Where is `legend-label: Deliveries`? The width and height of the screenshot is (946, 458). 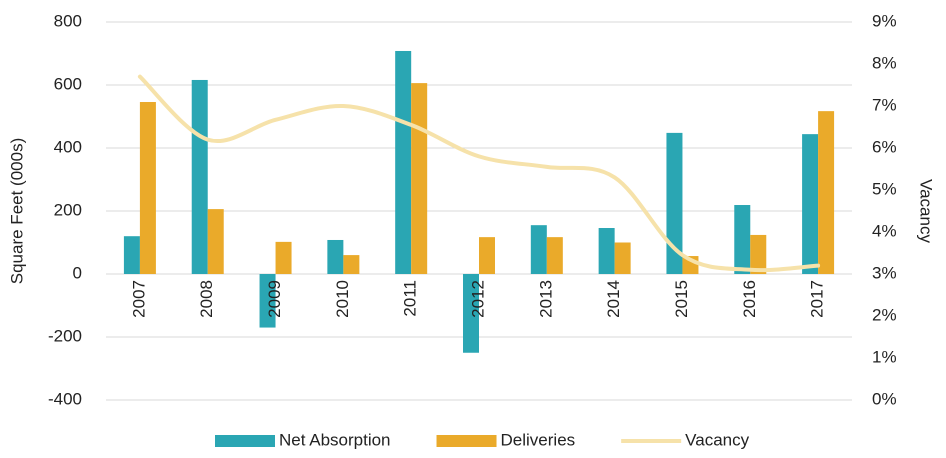 legend-label: Deliveries is located at coordinates (538, 439).